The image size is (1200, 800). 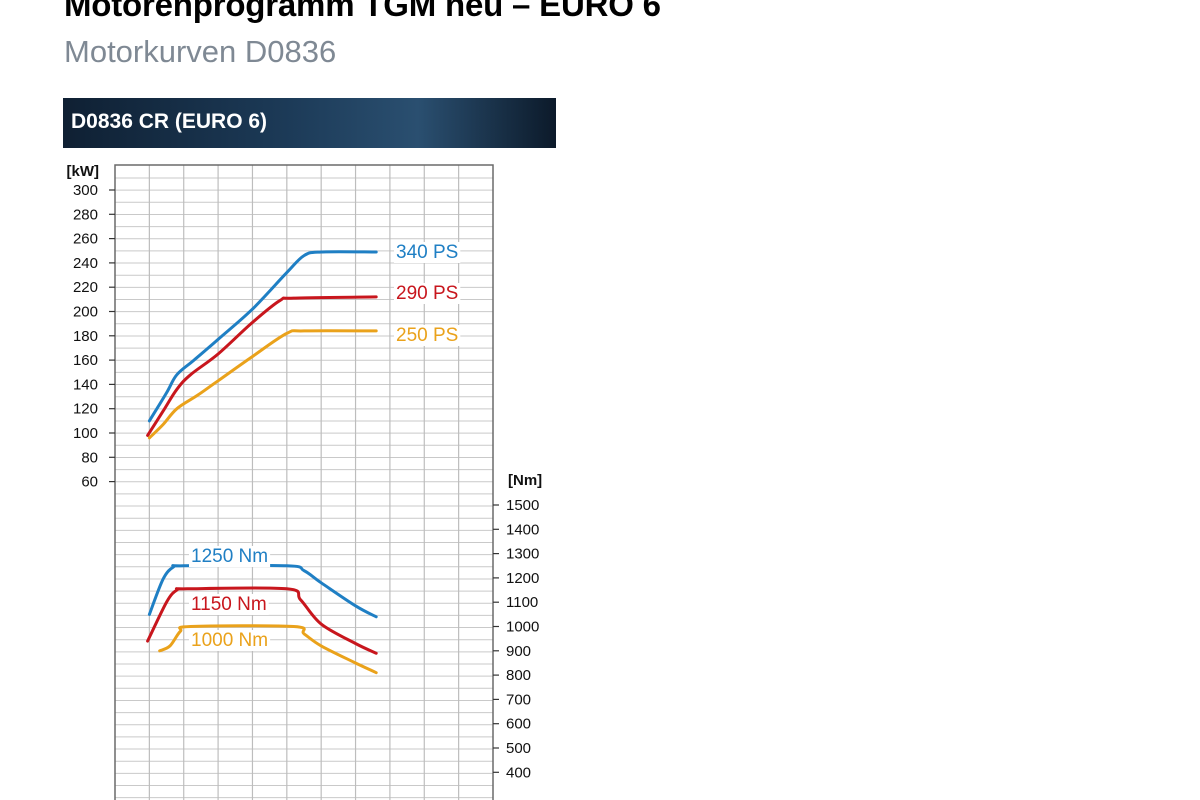 I want to click on chart-series, so click(x=262, y=462).